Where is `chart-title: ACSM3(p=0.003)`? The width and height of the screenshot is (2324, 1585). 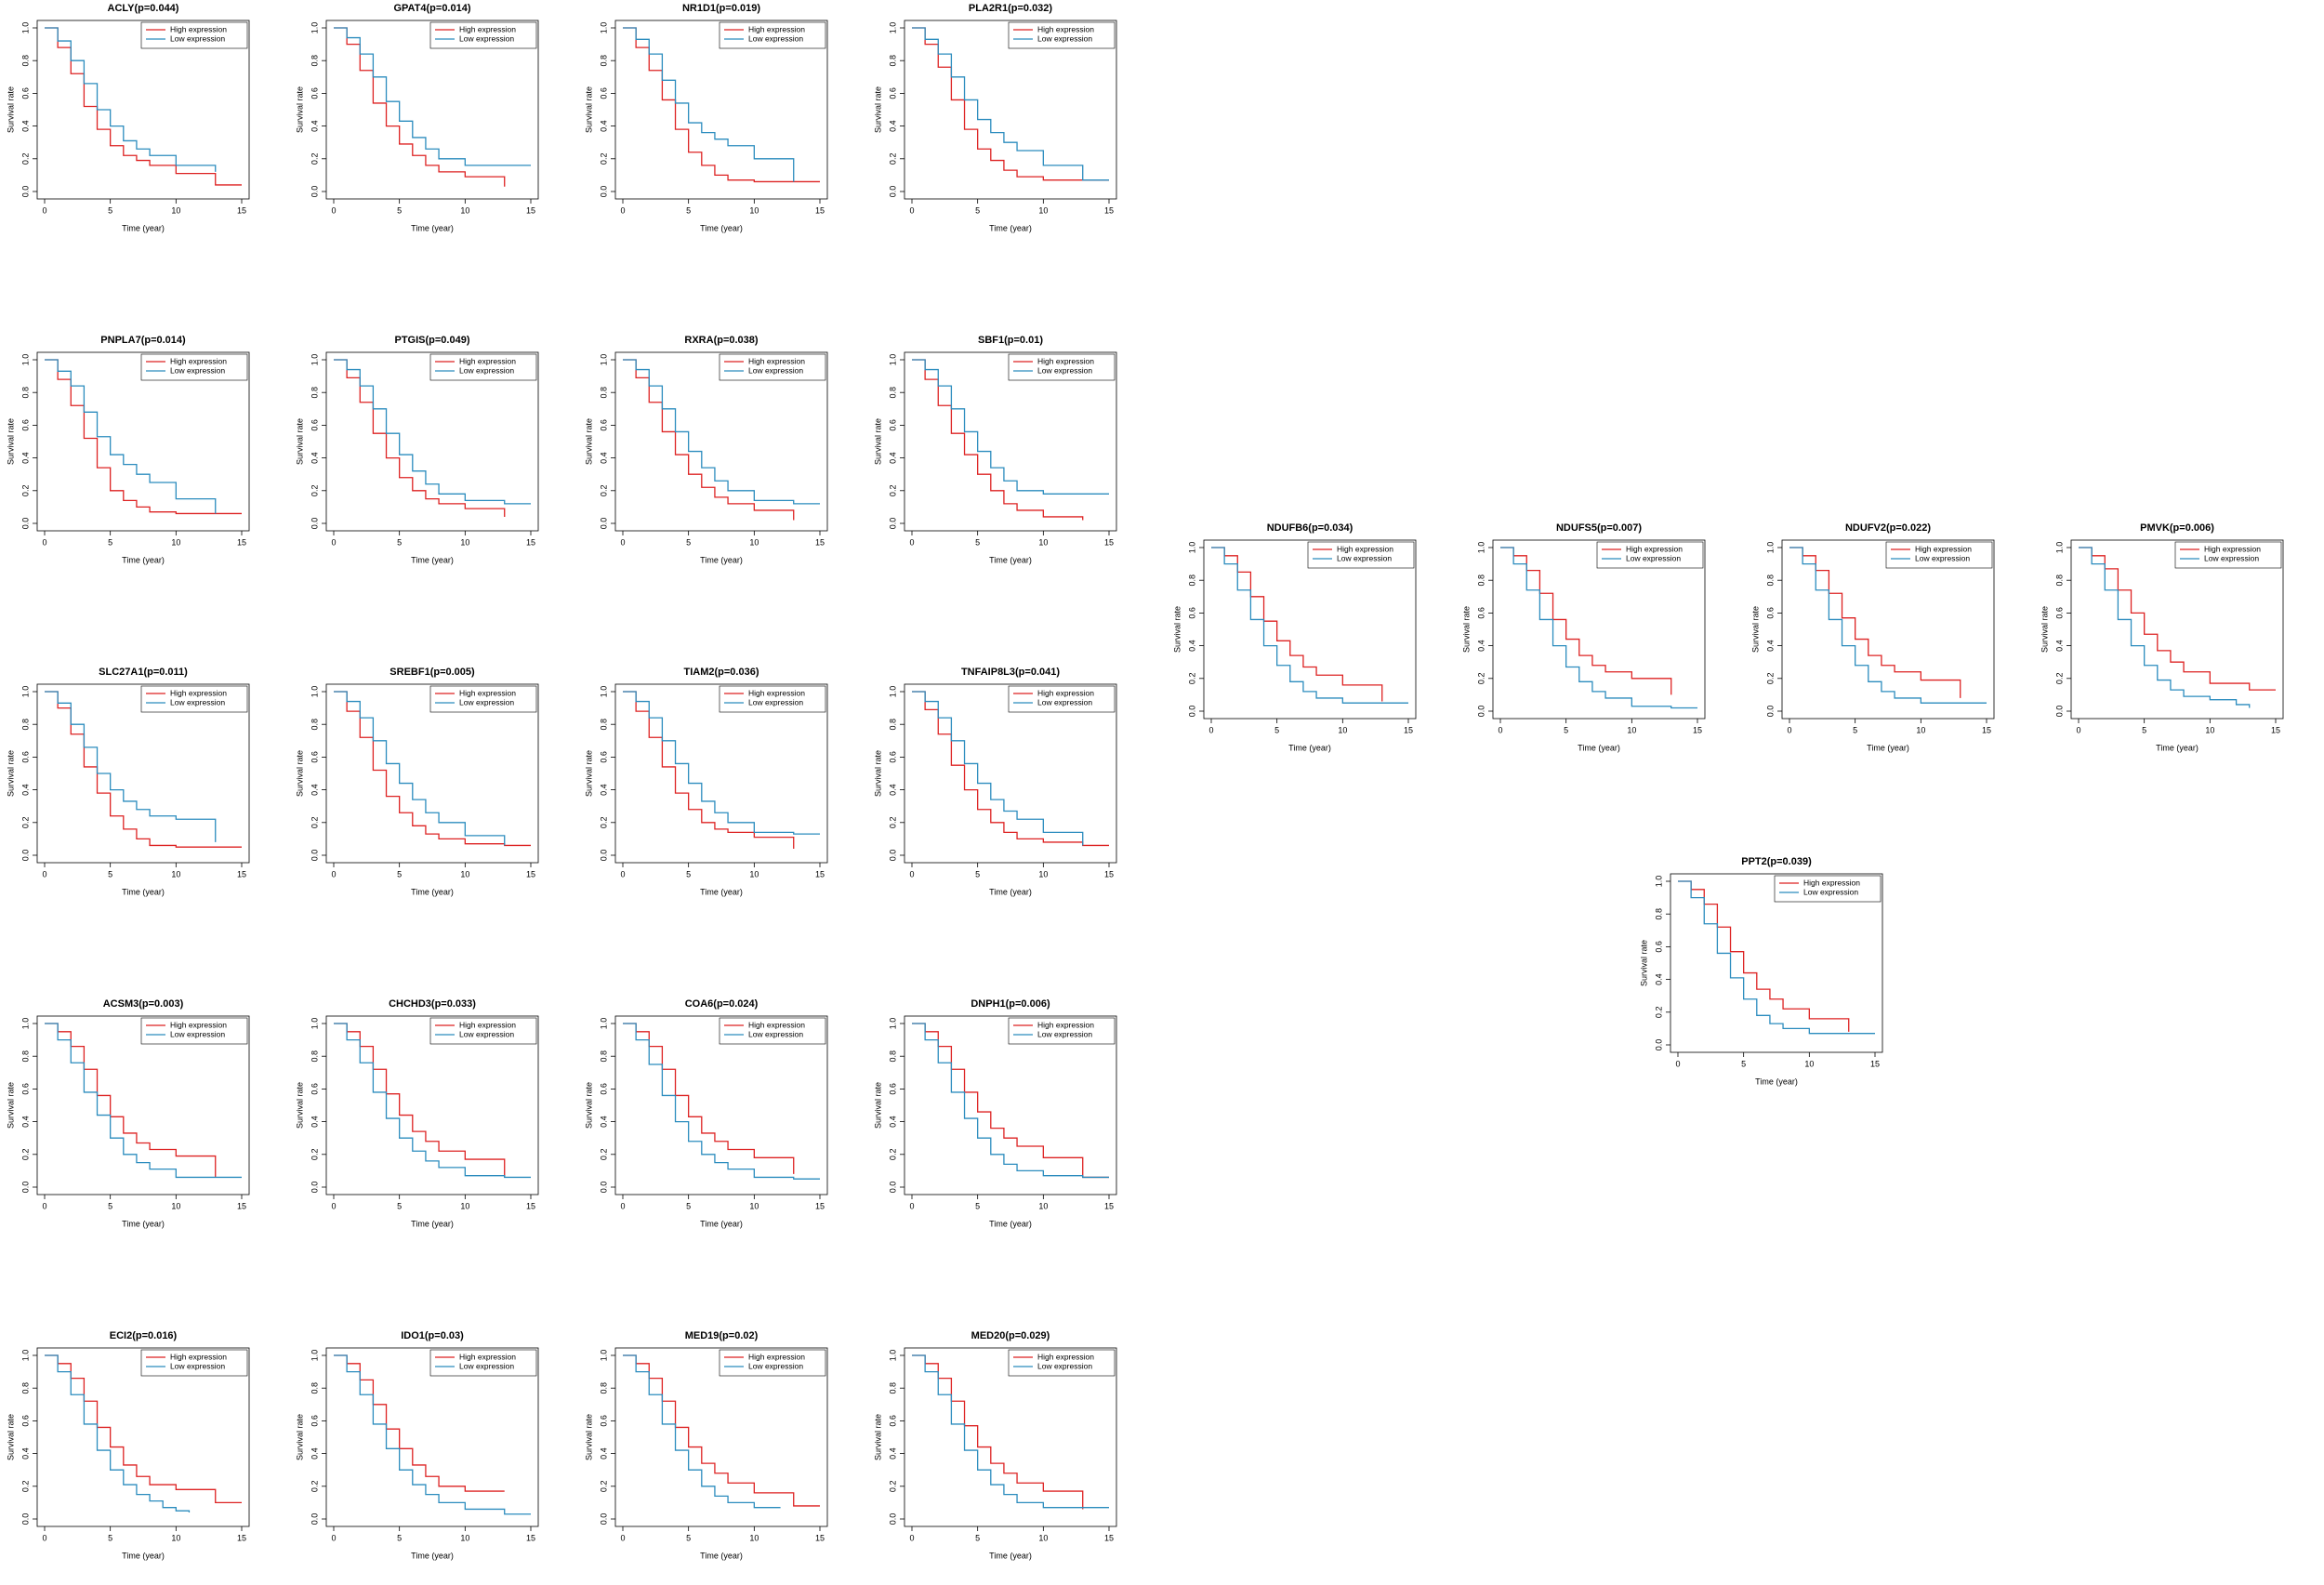
chart-title: ACSM3(p=0.003) is located at coordinates (143, 1004).